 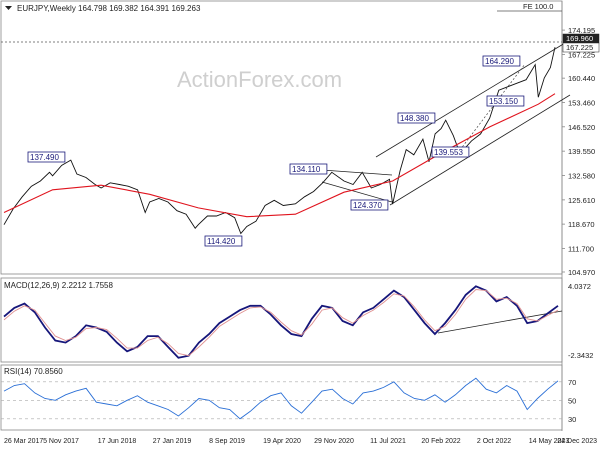 I want to click on rsi-panel-frame, so click(x=281, y=397).